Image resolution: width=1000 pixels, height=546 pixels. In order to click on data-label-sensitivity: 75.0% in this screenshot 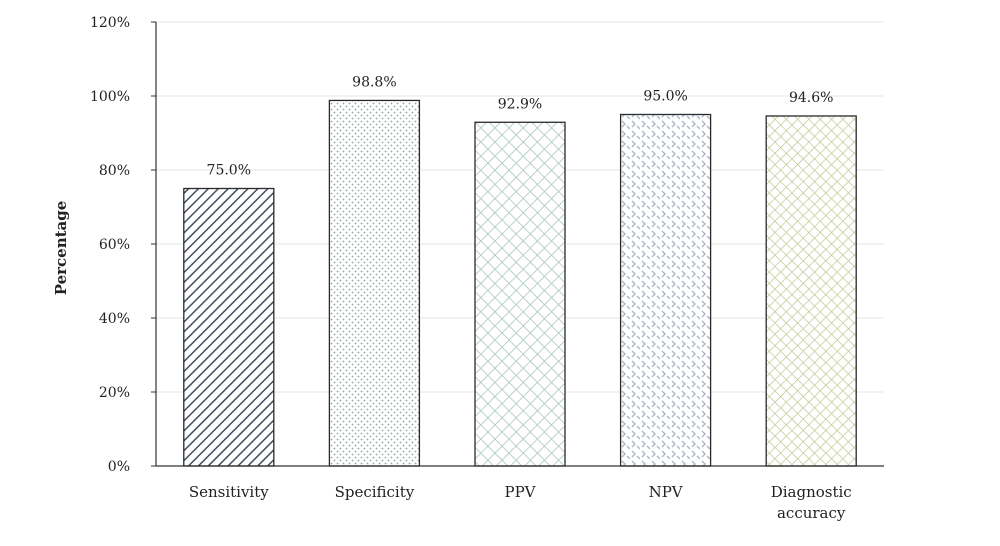, I will do `click(229, 171)`.